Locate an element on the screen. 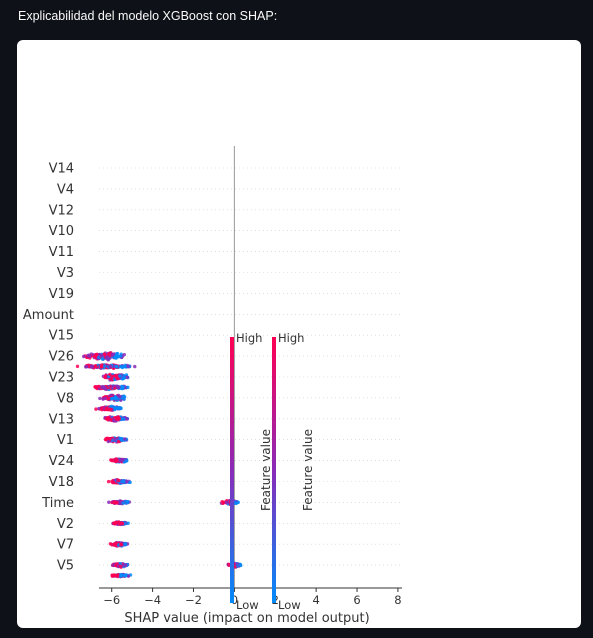 This screenshot has width=593, height=638. feature-label: V26 is located at coordinates (61, 357).